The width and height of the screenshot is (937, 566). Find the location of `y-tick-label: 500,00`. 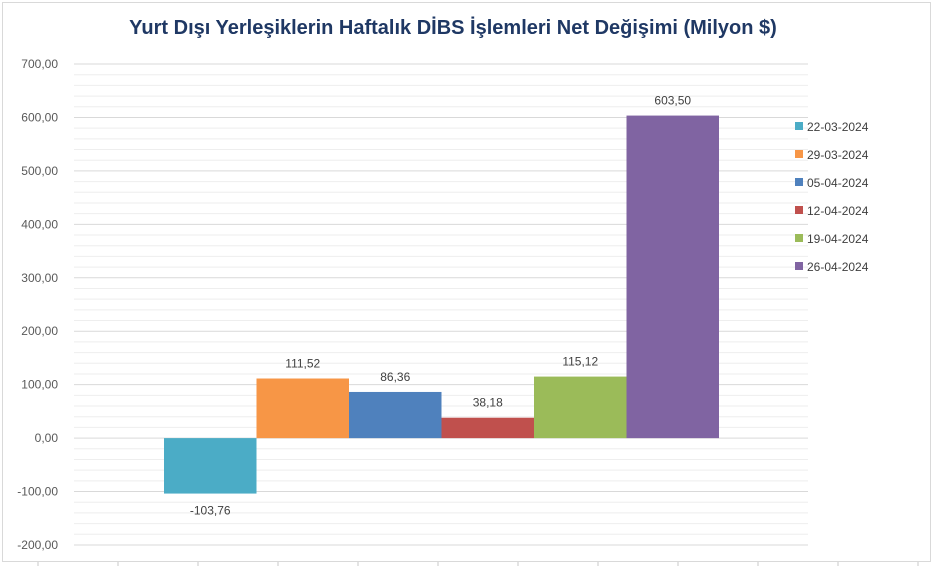

y-tick-label: 500,00 is located at coordinates (39, 171).